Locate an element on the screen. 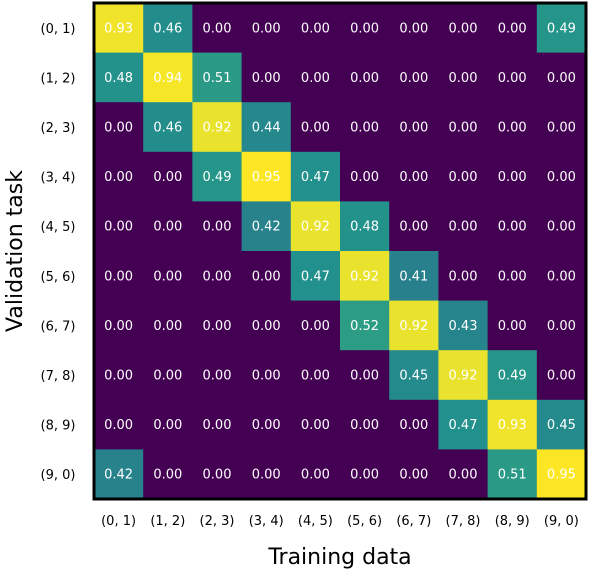 The height and width of the screenshot is (574, 592). cell-value-label: 0.45 is located at coordinates (413, 376).